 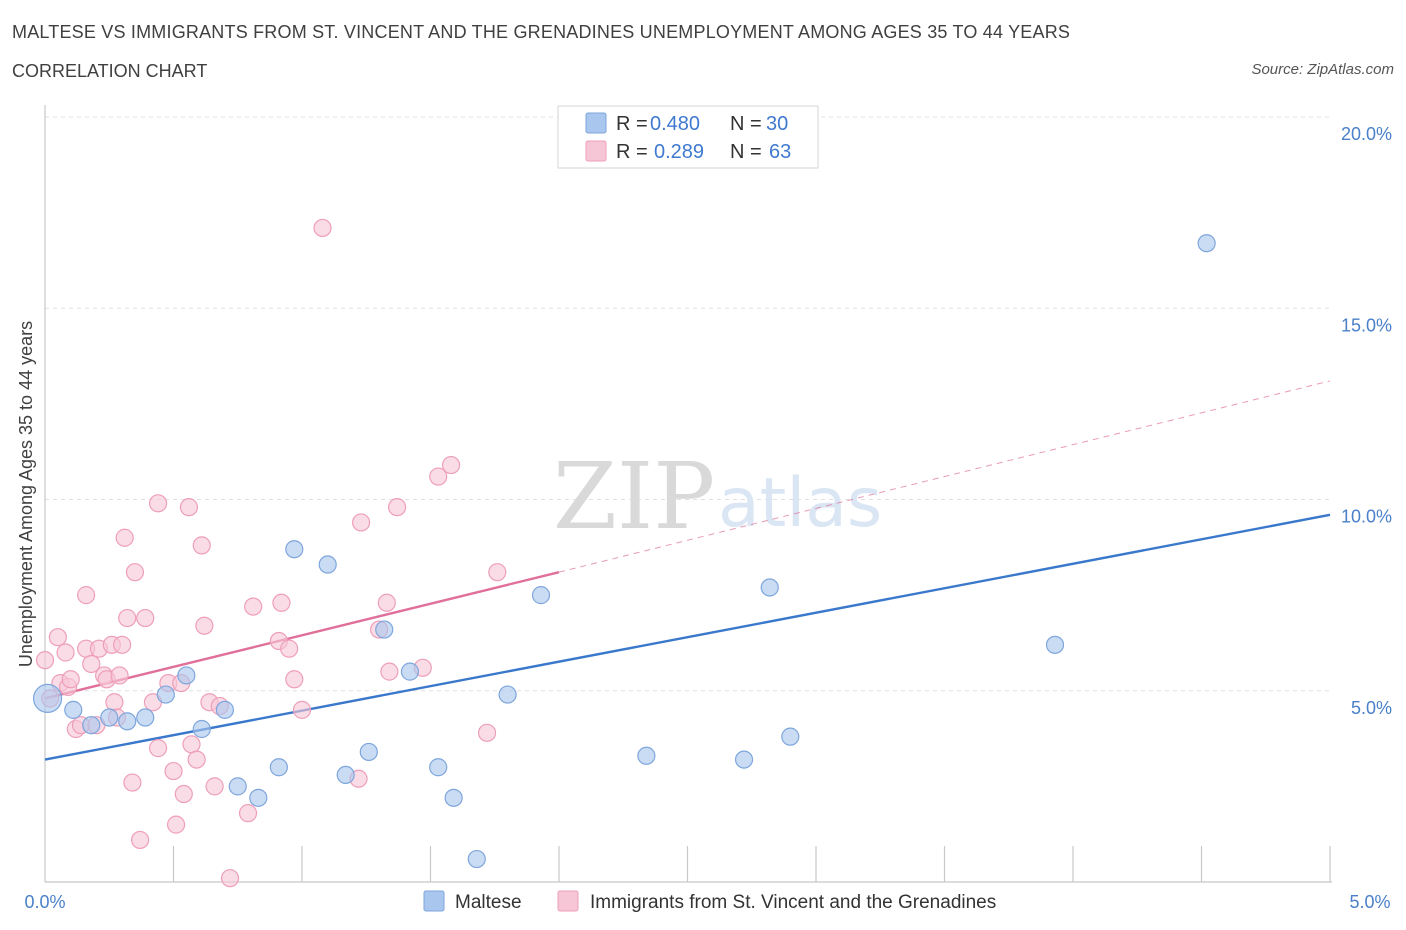 What do you see at coordinates (596, 123) in the screenshot?
I see `stats-swatch-maltese` at bounding box center [596, 123].